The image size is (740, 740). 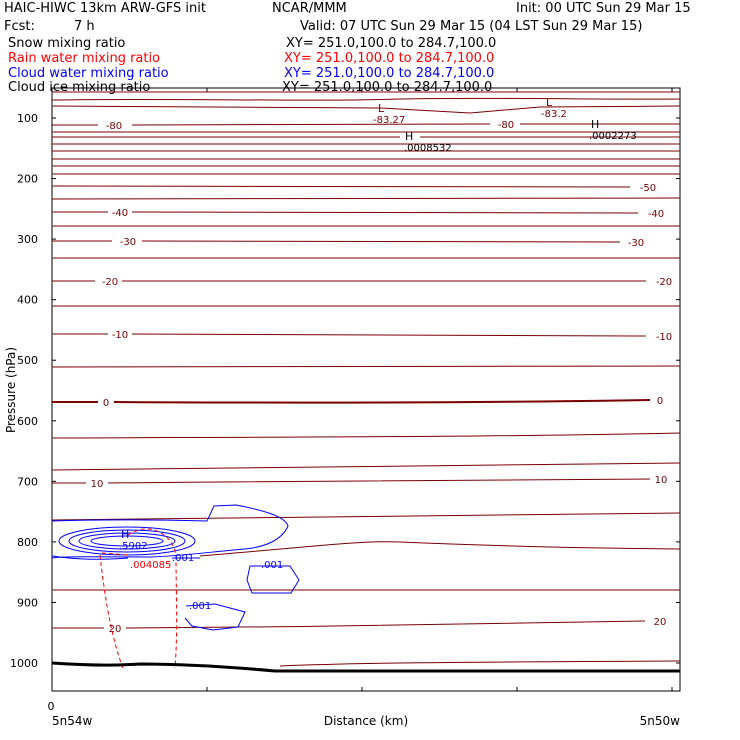 I want to click on legend-cloud-water-label: Cloud water mixing ratio, so click(x=88, y=73).